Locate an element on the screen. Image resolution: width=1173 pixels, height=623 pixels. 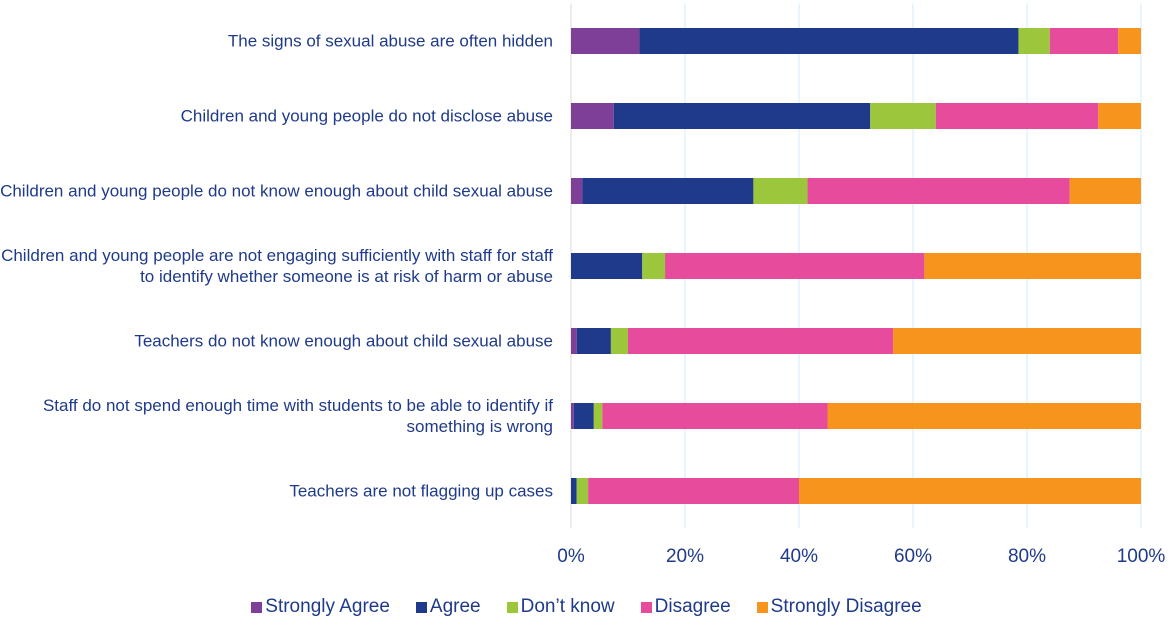
category-label: Teachers are not flagging up cases is located at coordinates (421, 491).